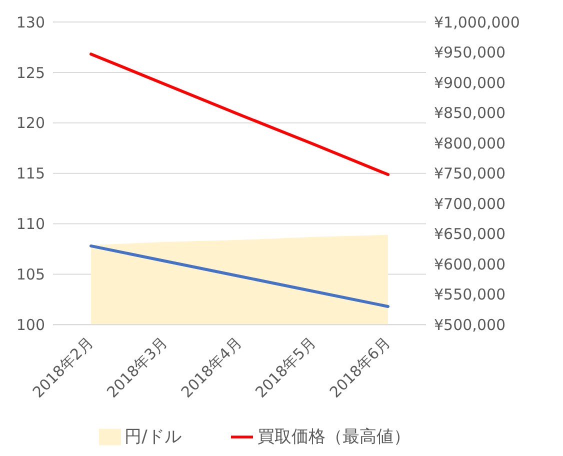 The width and height of the screenshot is (563, 456). What do you see at coordinates (470, 264) in the screenshot?
I see `y2-tick-label: ¥600,000` at bounding box center [470, 264].